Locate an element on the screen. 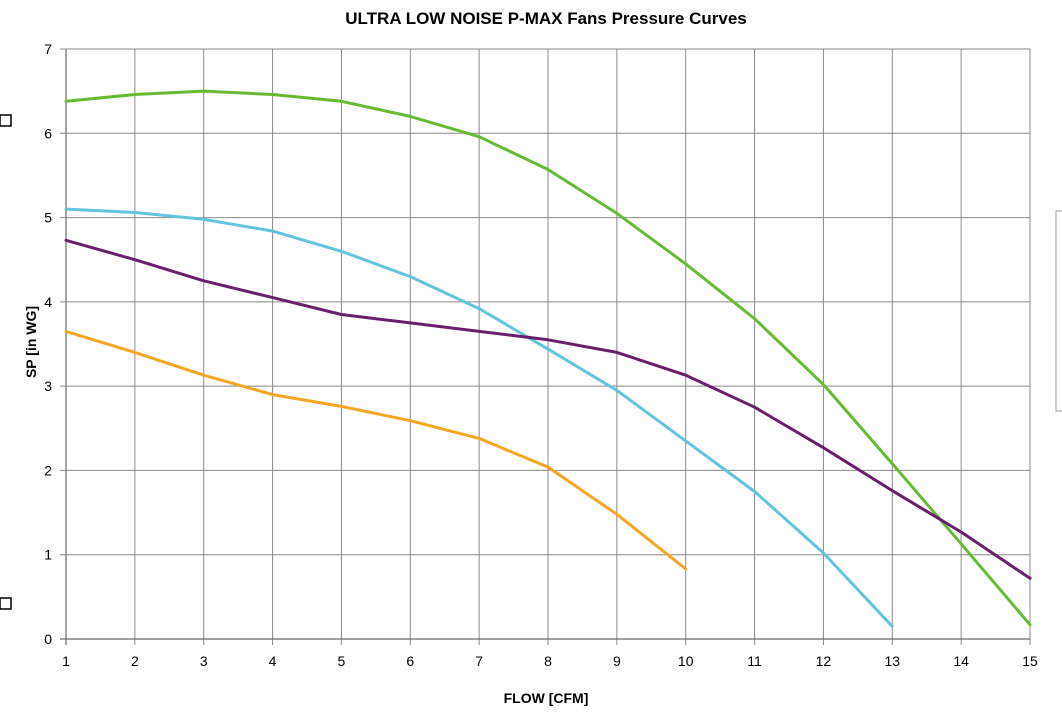 The image size is (1062, 715). x-axis-label: FLOW [CFM] is located at coordinates (546, 698).